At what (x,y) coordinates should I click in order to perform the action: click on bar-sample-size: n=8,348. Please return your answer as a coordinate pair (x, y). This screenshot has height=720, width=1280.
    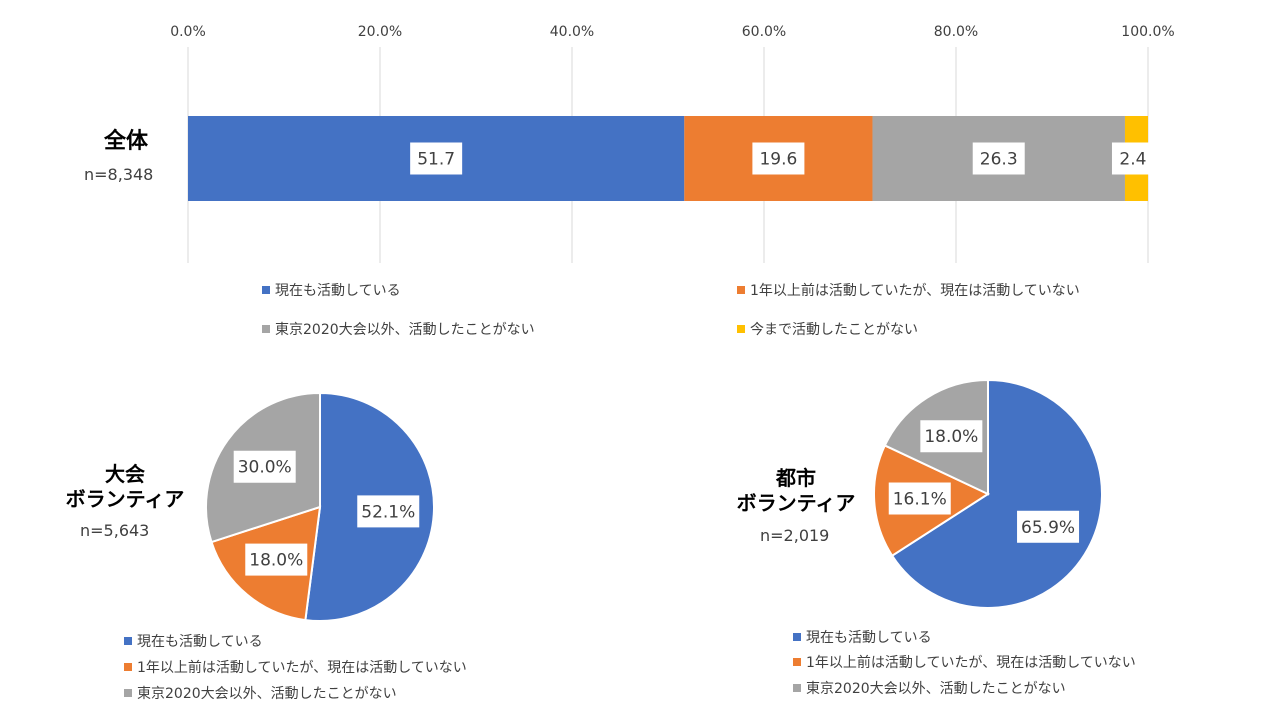
    Looking at the image, I should click on (119, 174).